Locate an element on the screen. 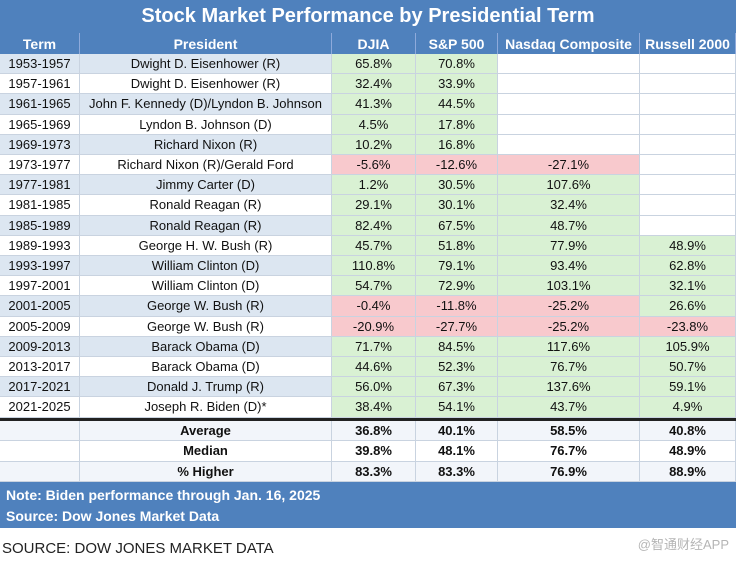 The height and width of the screenshot is (562, 739). summary-value: 48.1% is located at coordinates (457, 451).